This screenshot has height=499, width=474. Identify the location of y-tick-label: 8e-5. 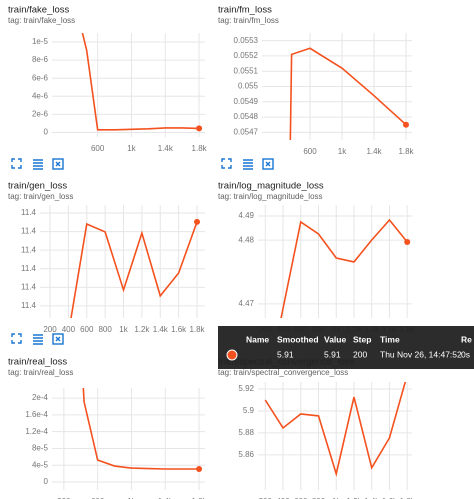
(40, 448).